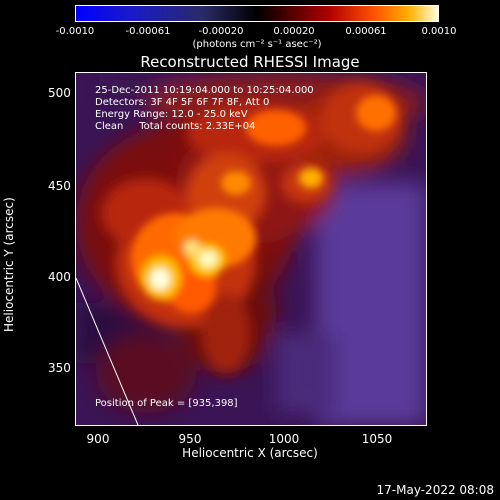 Image resolution: width=500 pixels, height=500 pixels. What do you see at coordinates (250, 453) in the screenshot?
I see `x-axis-label: Heliocentric X (arcsec)` at bounding box center [250, 453].